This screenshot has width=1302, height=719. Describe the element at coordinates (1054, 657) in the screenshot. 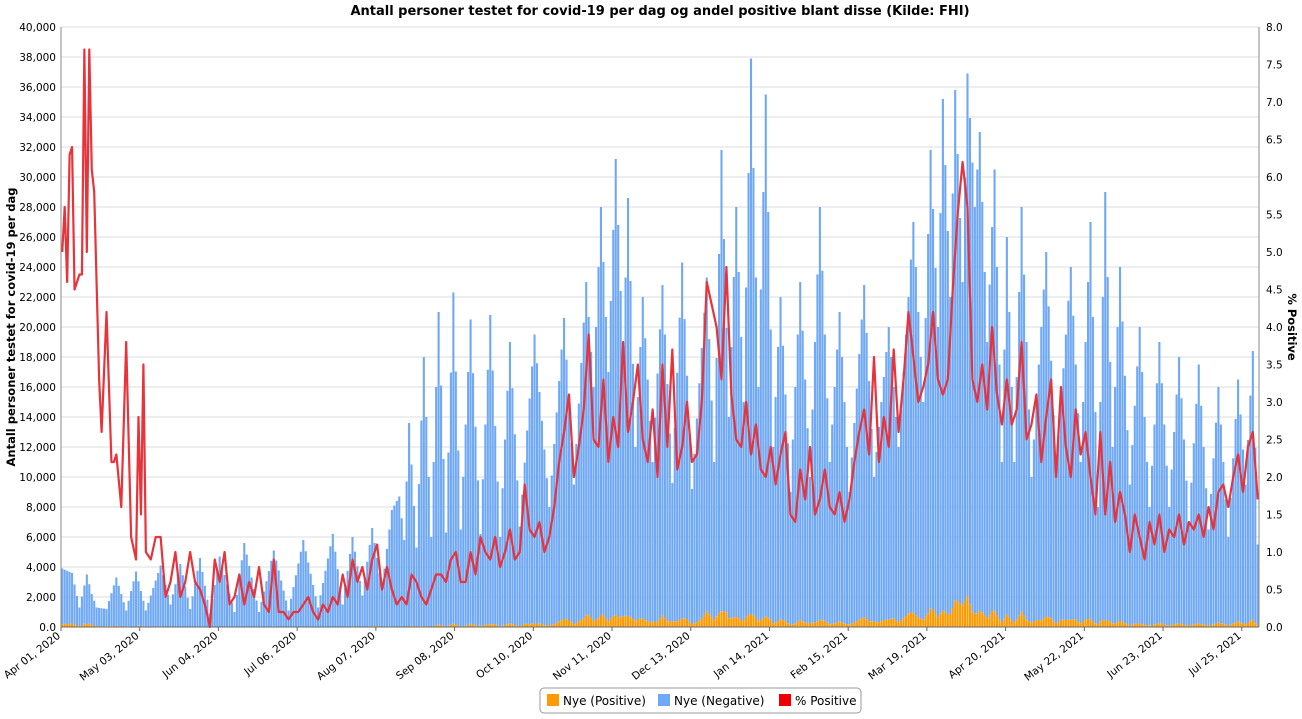

I see `x-tick-label: May 22, 2021` at that location.